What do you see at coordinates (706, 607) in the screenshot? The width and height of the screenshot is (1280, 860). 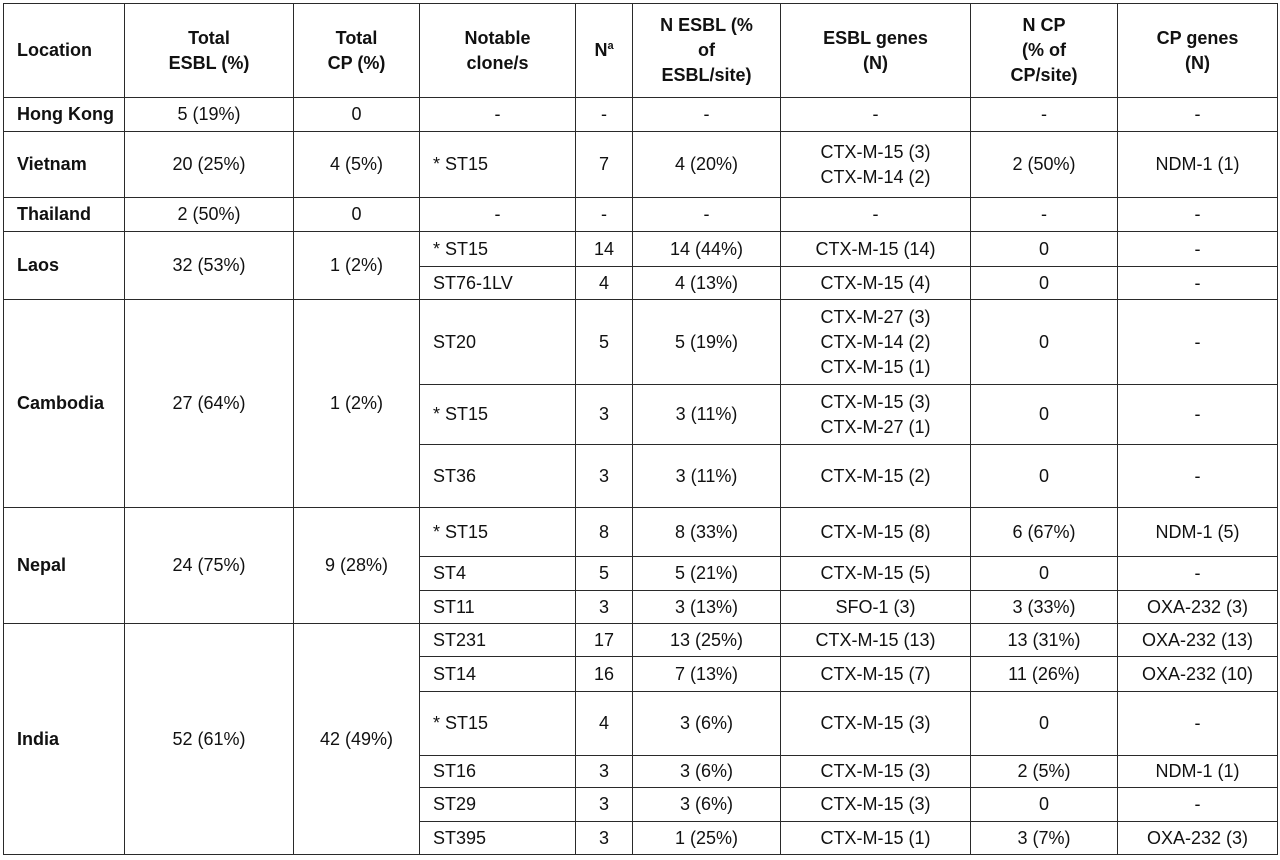 I see `n-esbl-cell: 3 (13%)` at bounding box center [706, 607].